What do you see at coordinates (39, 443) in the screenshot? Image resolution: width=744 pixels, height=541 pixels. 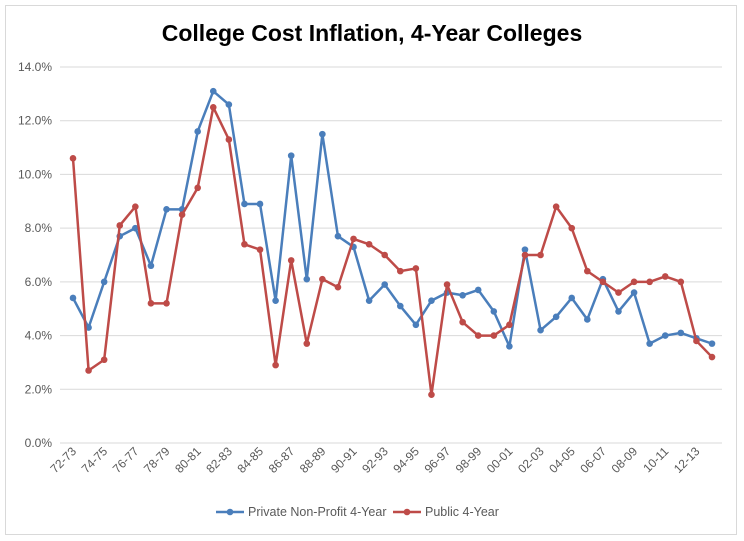 I see `y-tick-label: 0.0%` at bounding box center [39, 443].